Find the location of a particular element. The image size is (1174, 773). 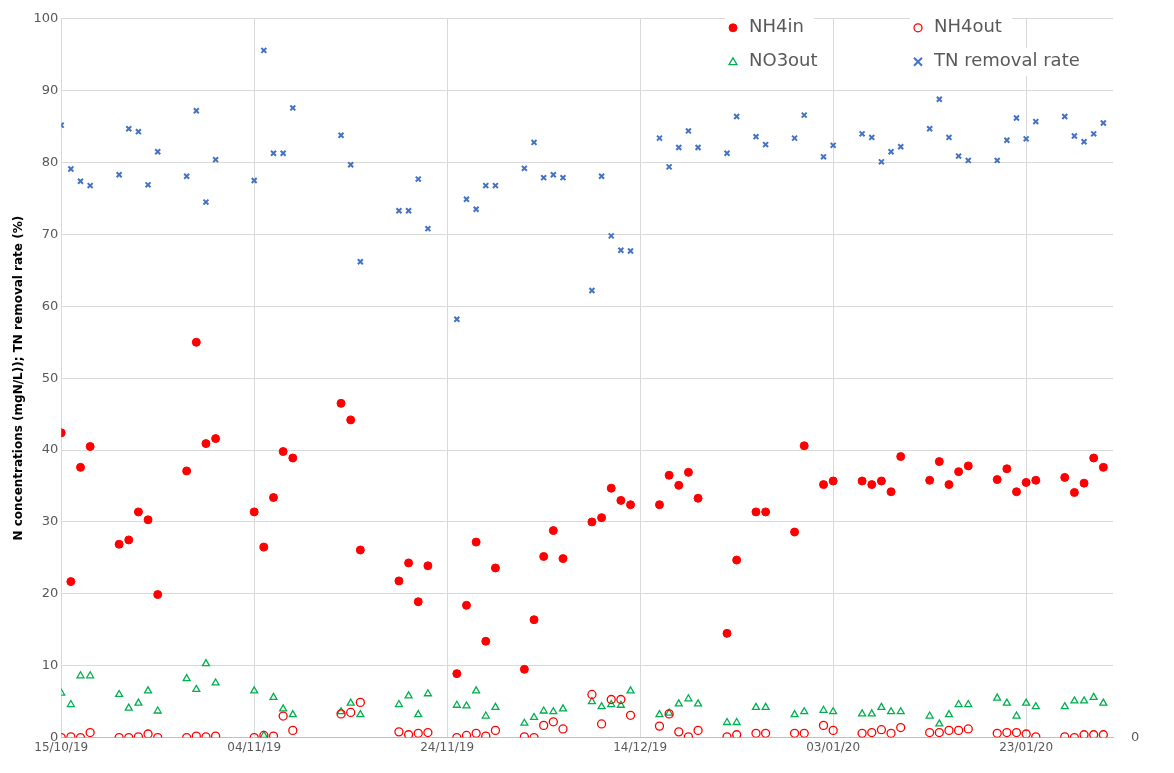

y-tick-label: 30 is located at coordinates (50, 521).